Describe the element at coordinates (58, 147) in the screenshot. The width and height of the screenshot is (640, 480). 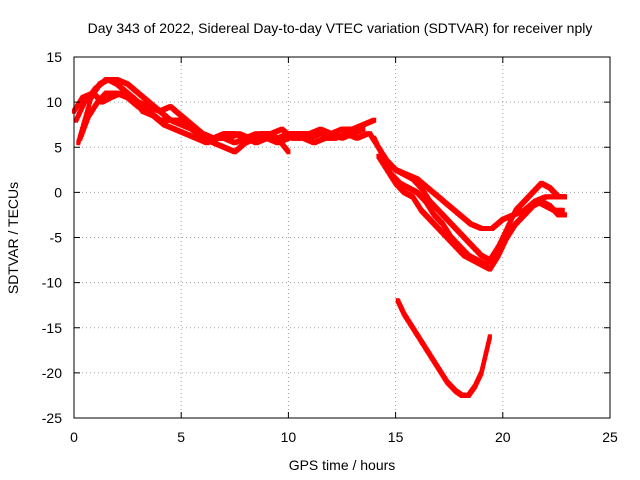
I see `y-tick-label: 5` at that location.